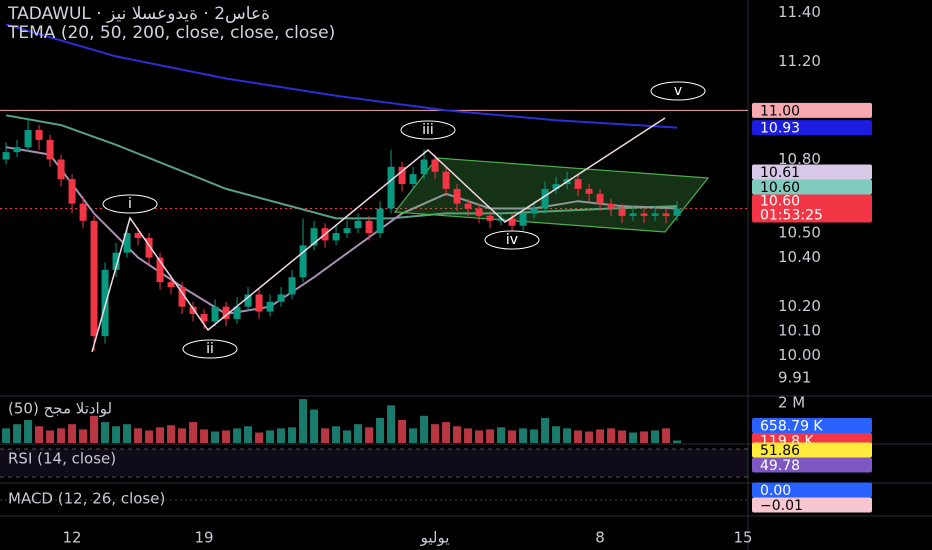  I want to click on wave-label: iii, so click(428, 130).